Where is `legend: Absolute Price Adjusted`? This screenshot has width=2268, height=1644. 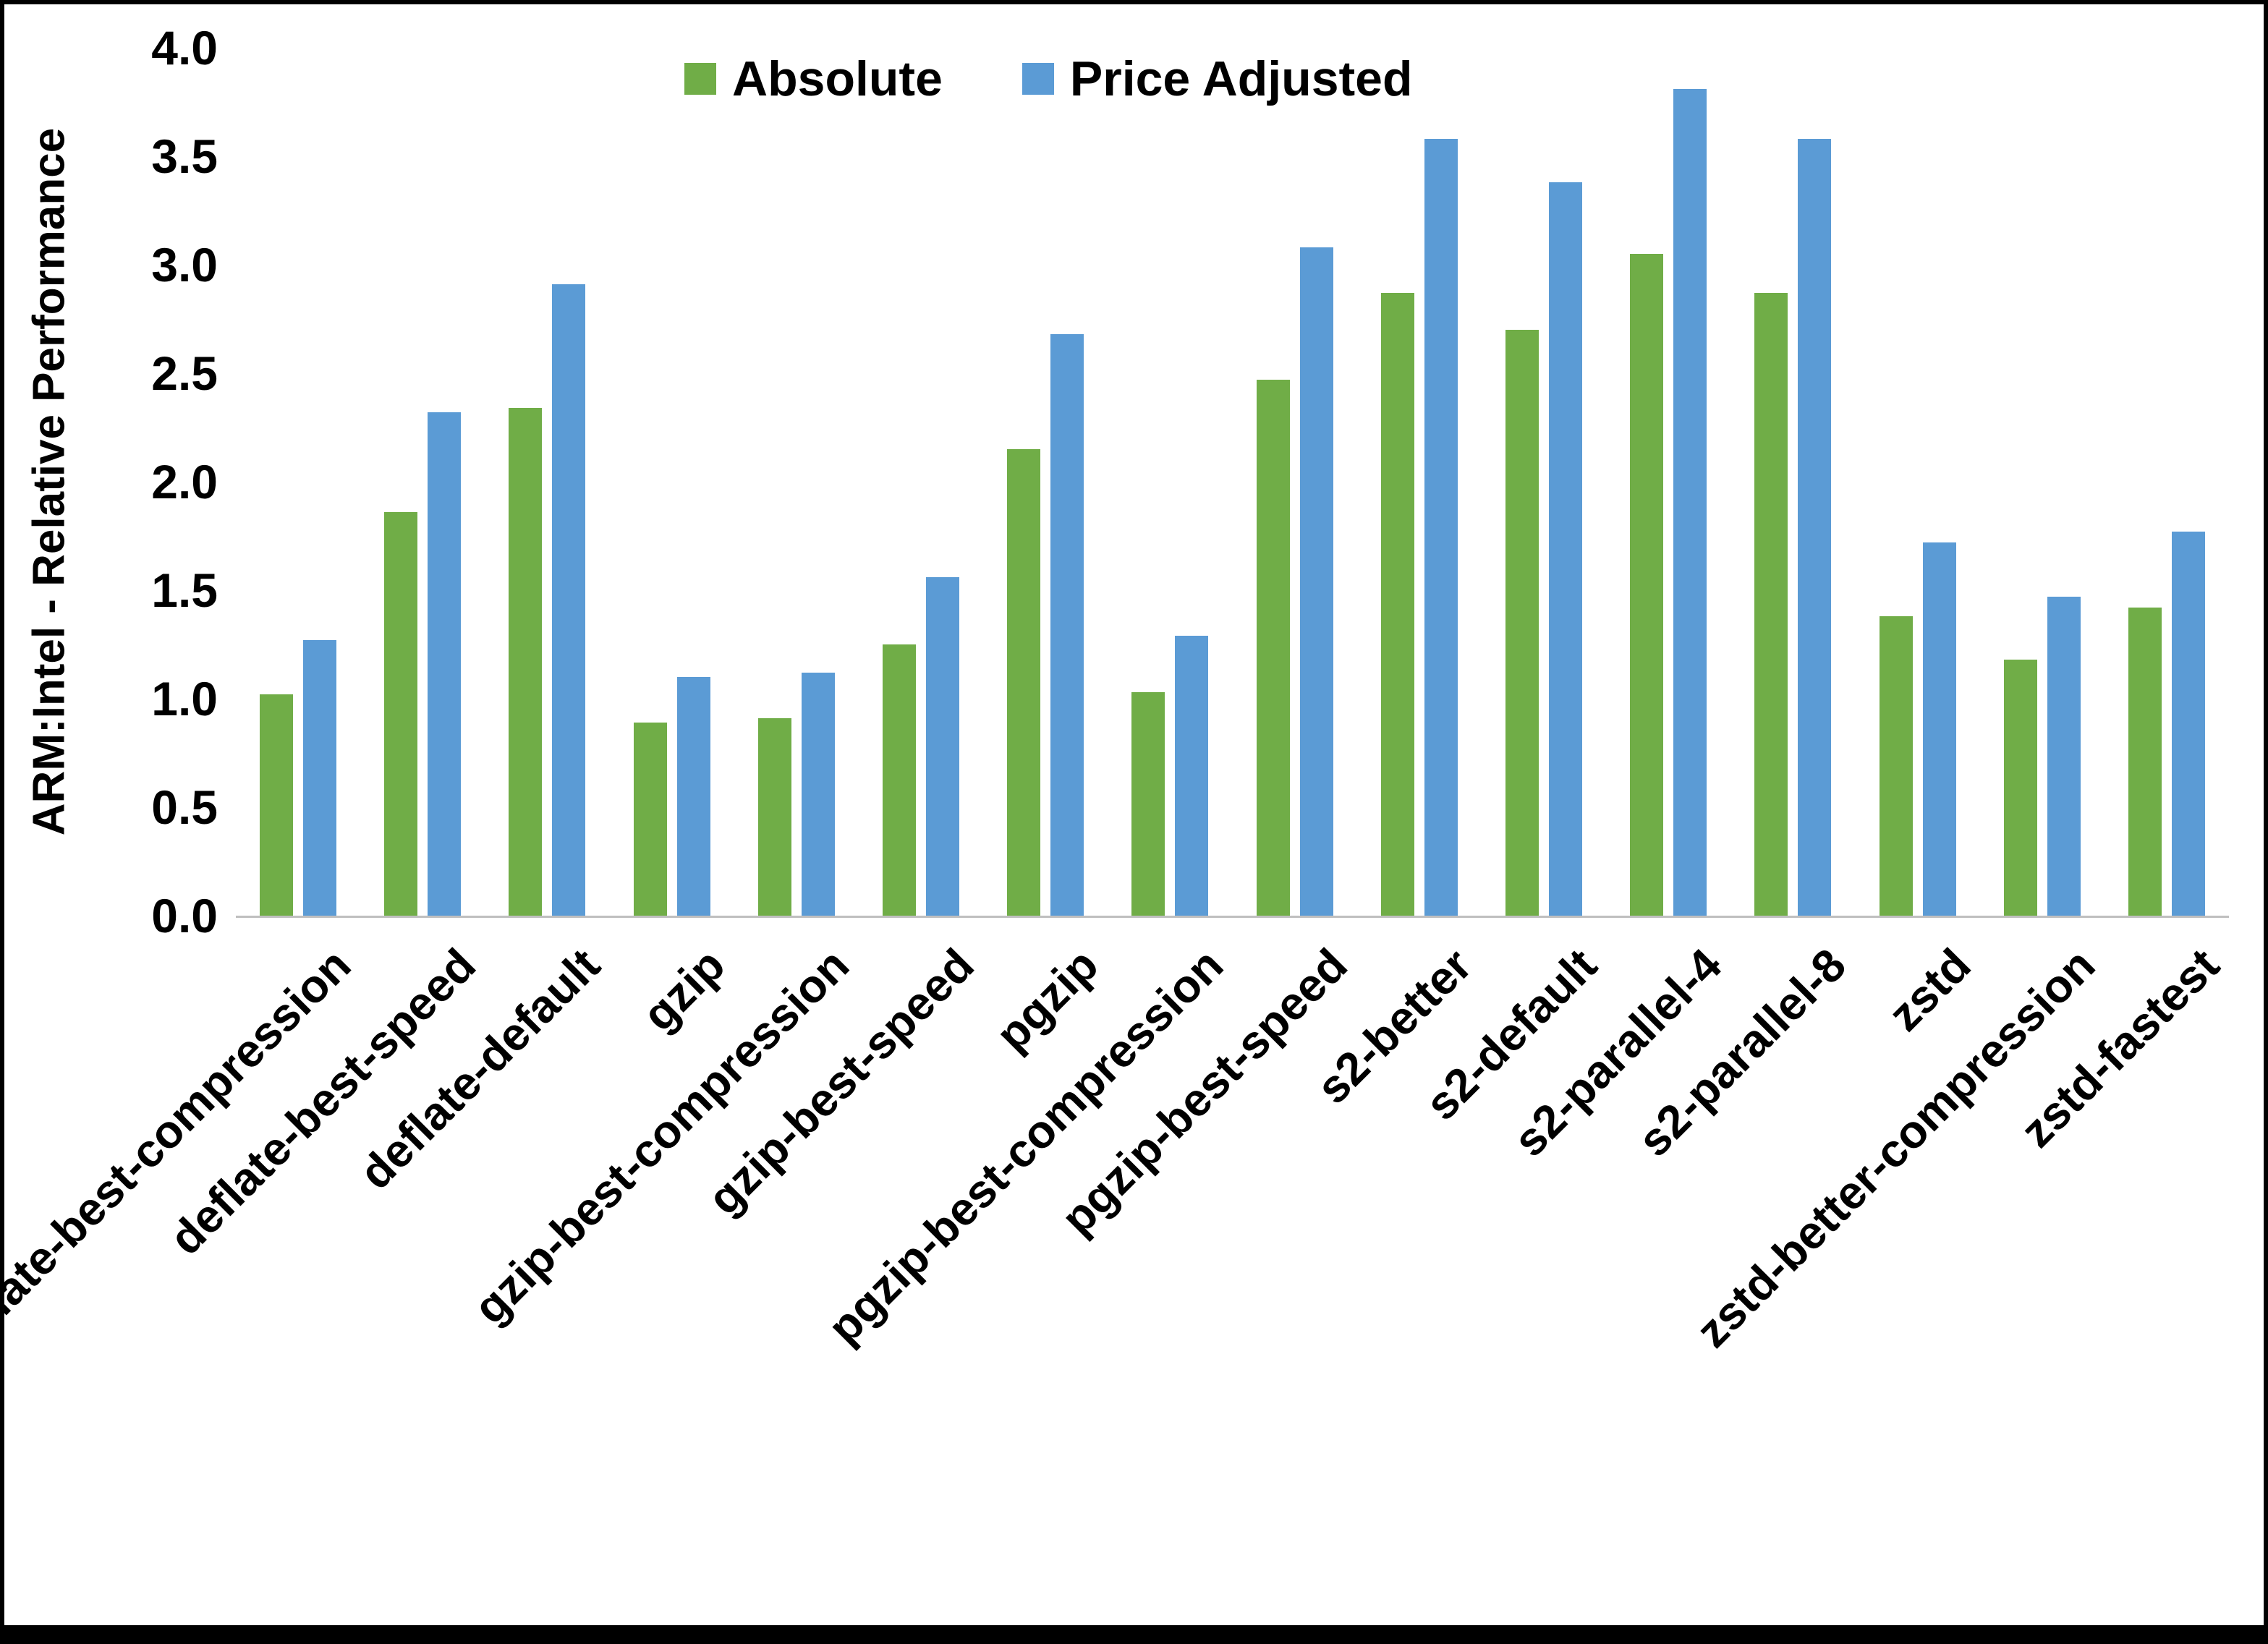
legend: Absolute Price Adjusted is located at coordinates (1048, 79).